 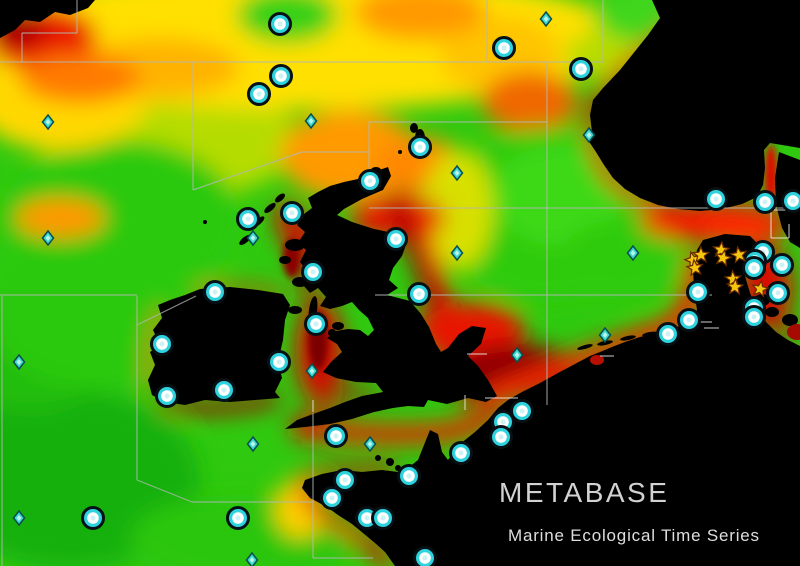 I want to click on land-iceland-corner, so click(x=47, y=19).